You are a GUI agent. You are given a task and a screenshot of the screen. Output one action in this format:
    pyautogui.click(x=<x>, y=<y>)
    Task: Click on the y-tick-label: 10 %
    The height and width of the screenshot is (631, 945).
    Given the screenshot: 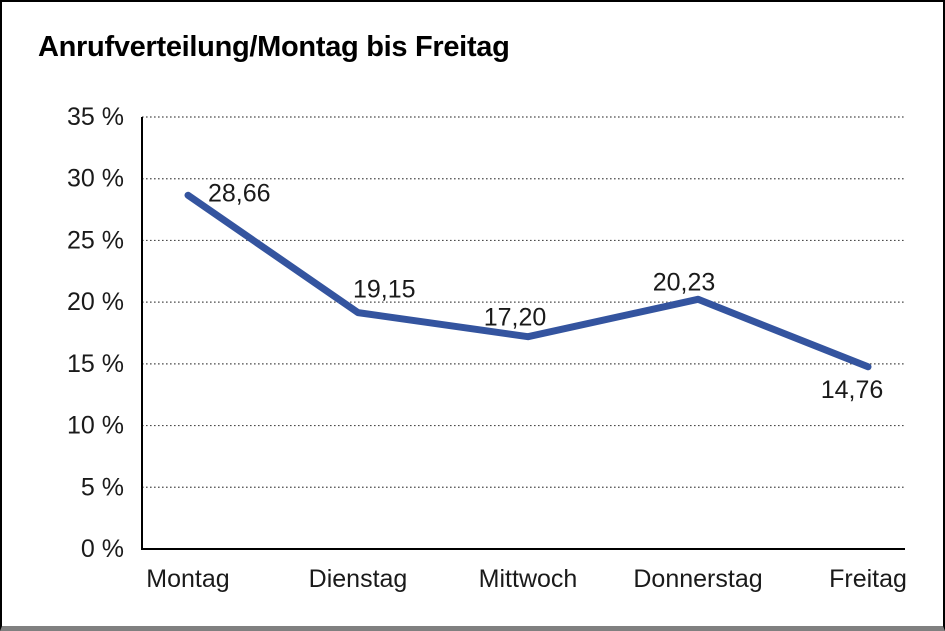 What is the action you would take?
    pyautogui.click(x=95, y=426)
    